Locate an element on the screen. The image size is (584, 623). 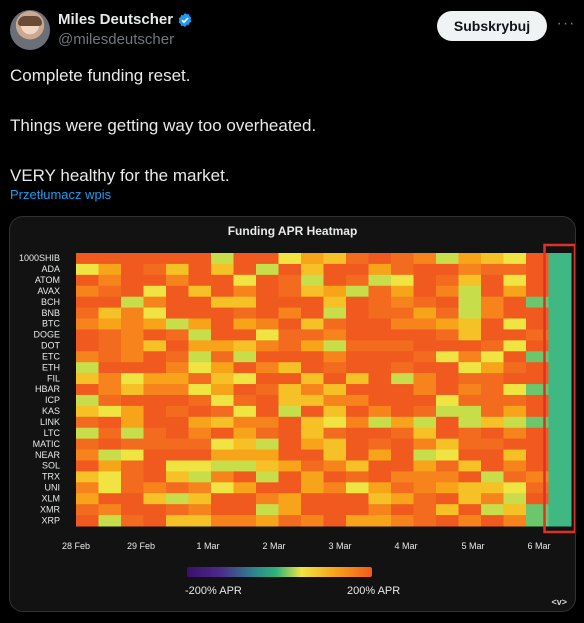
row-label: ETH is located at coordinates (51, 367).